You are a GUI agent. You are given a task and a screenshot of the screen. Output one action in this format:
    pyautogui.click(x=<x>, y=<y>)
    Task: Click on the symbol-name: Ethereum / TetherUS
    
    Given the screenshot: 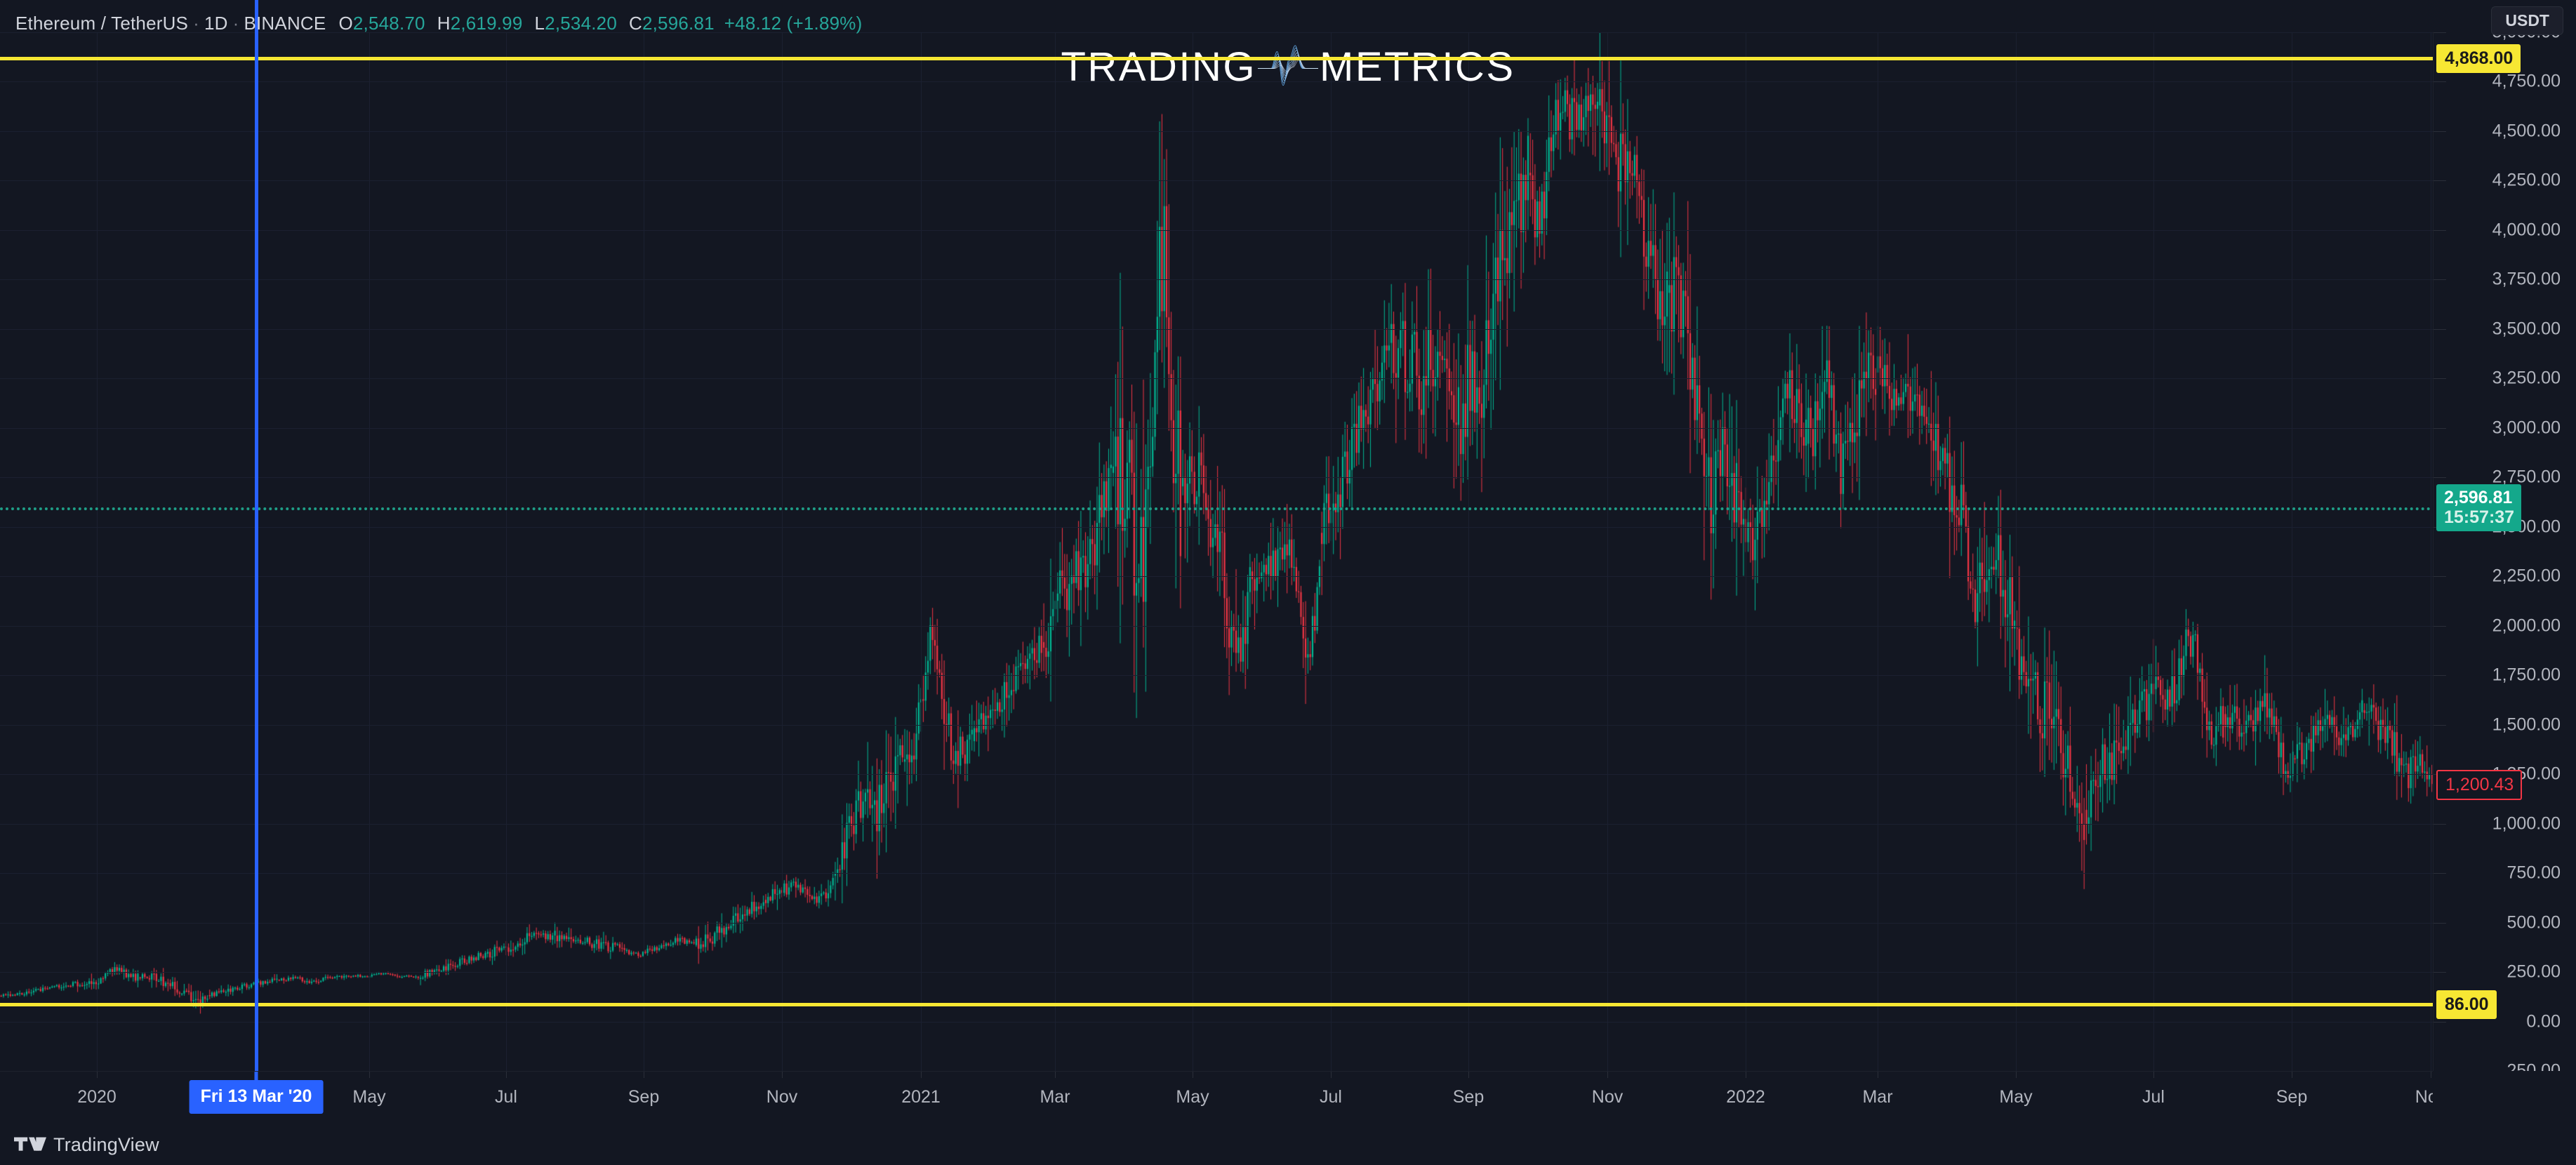 What is the action you would take?
    pyautogui.click(x=102, y=23)
    